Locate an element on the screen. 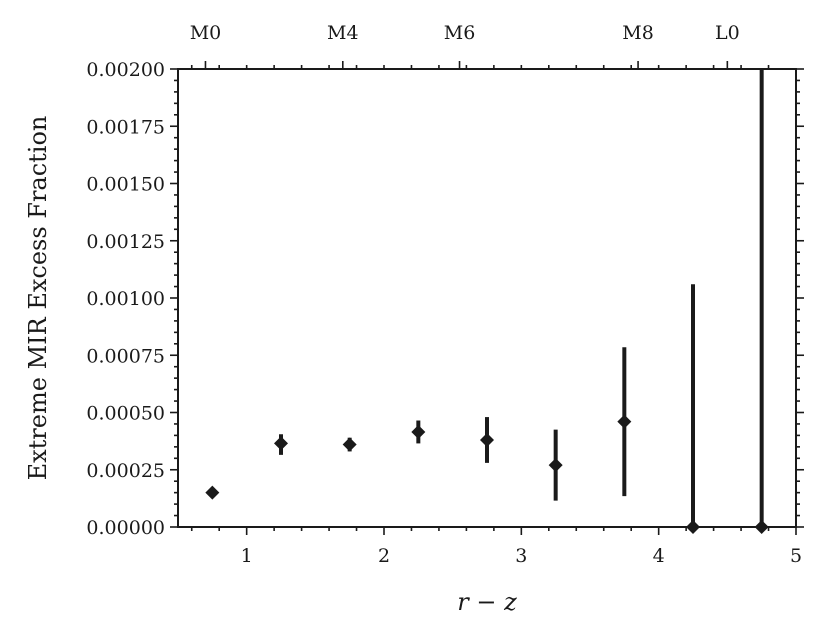 This screenshot has height=639, width=831. x-tick-label: 2 is located at coordinates (384, 556).